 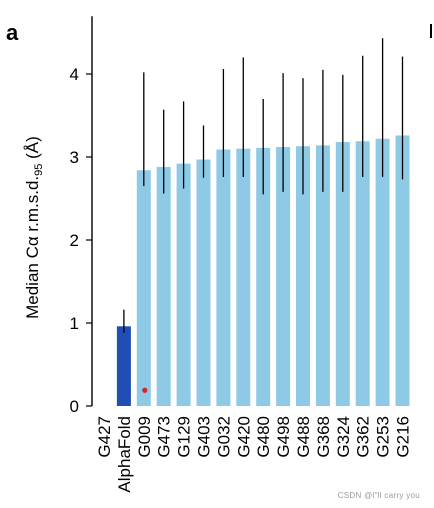 I want to click on x-tick-label-g480: G480, so click(x=263, y=437).